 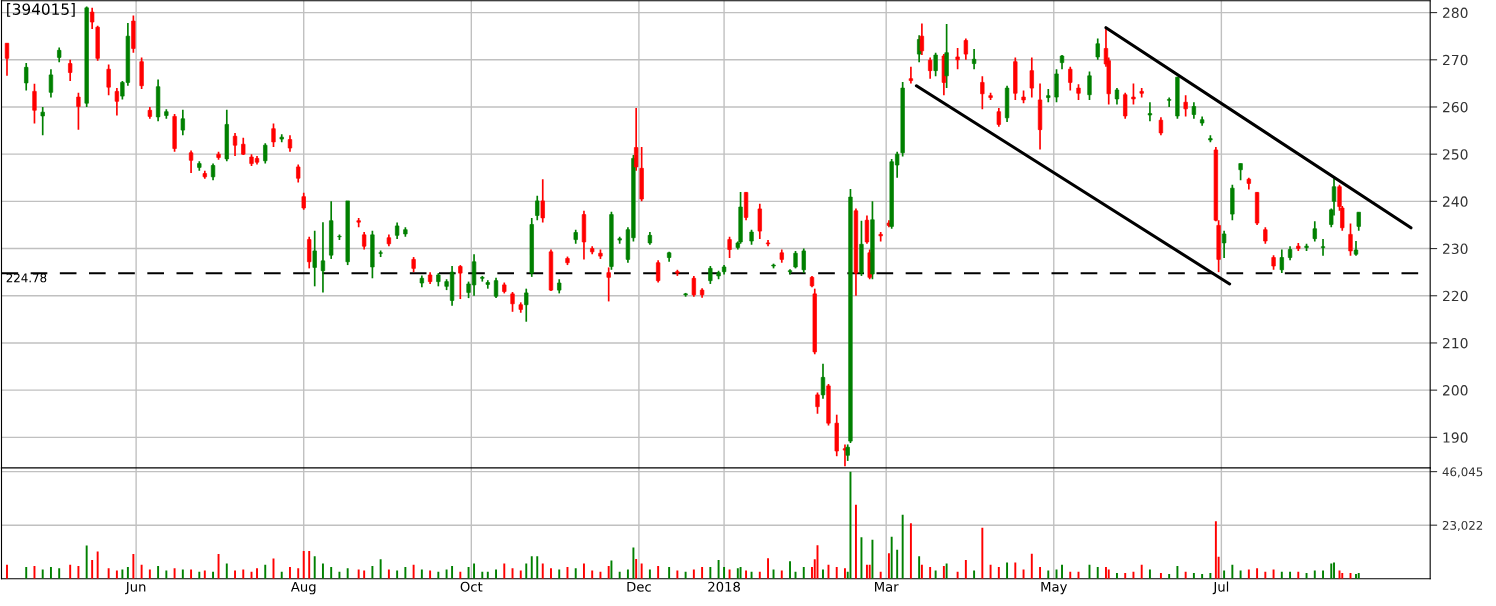 I want to click on x-tick-label: Jun, so click(x=135, y=588).